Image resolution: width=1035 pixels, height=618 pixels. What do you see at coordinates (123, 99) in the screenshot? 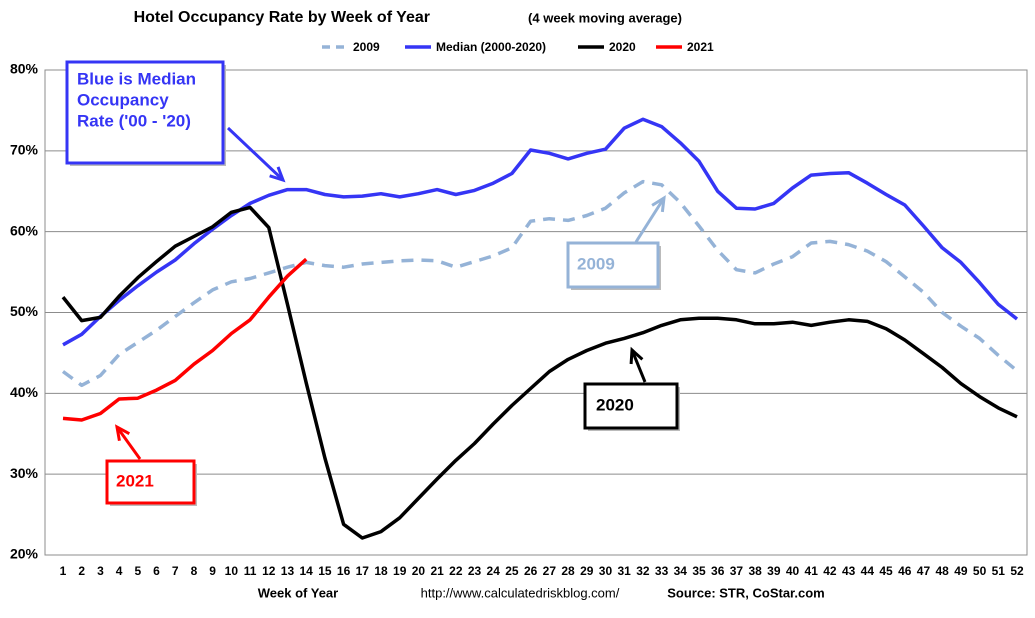
I see `annotation-text: Occupancy` at bounding box center [123, 99].